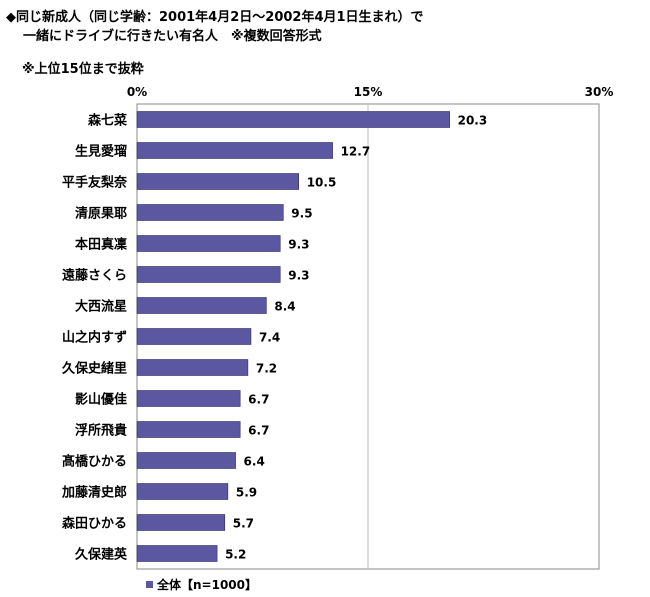  I want to click on category-label: 遠藤さくら, so click(94, 276).